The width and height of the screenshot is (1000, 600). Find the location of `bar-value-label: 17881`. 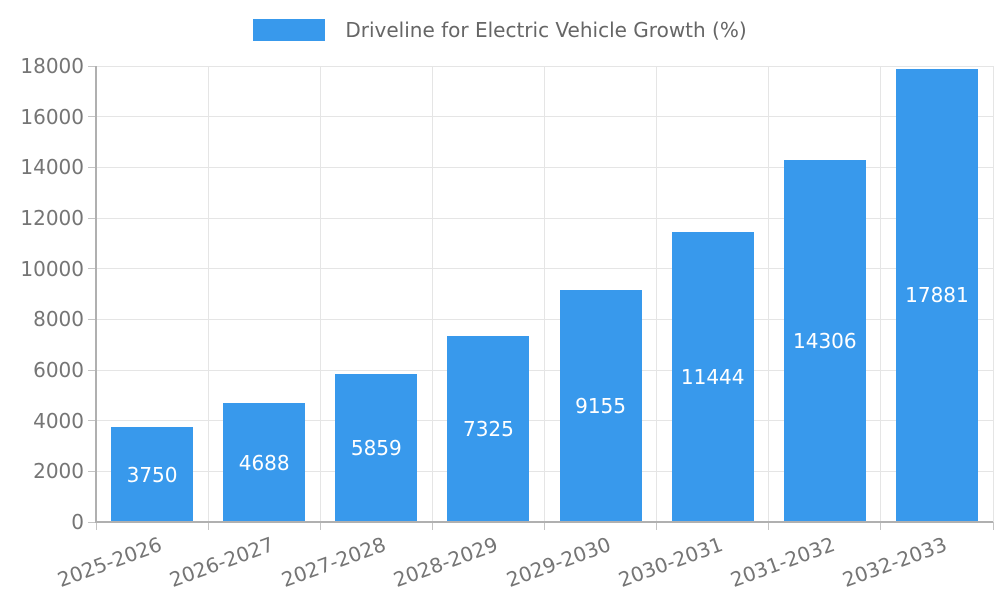

bar-value-label: 17881 is located at coordinates (937, 295).